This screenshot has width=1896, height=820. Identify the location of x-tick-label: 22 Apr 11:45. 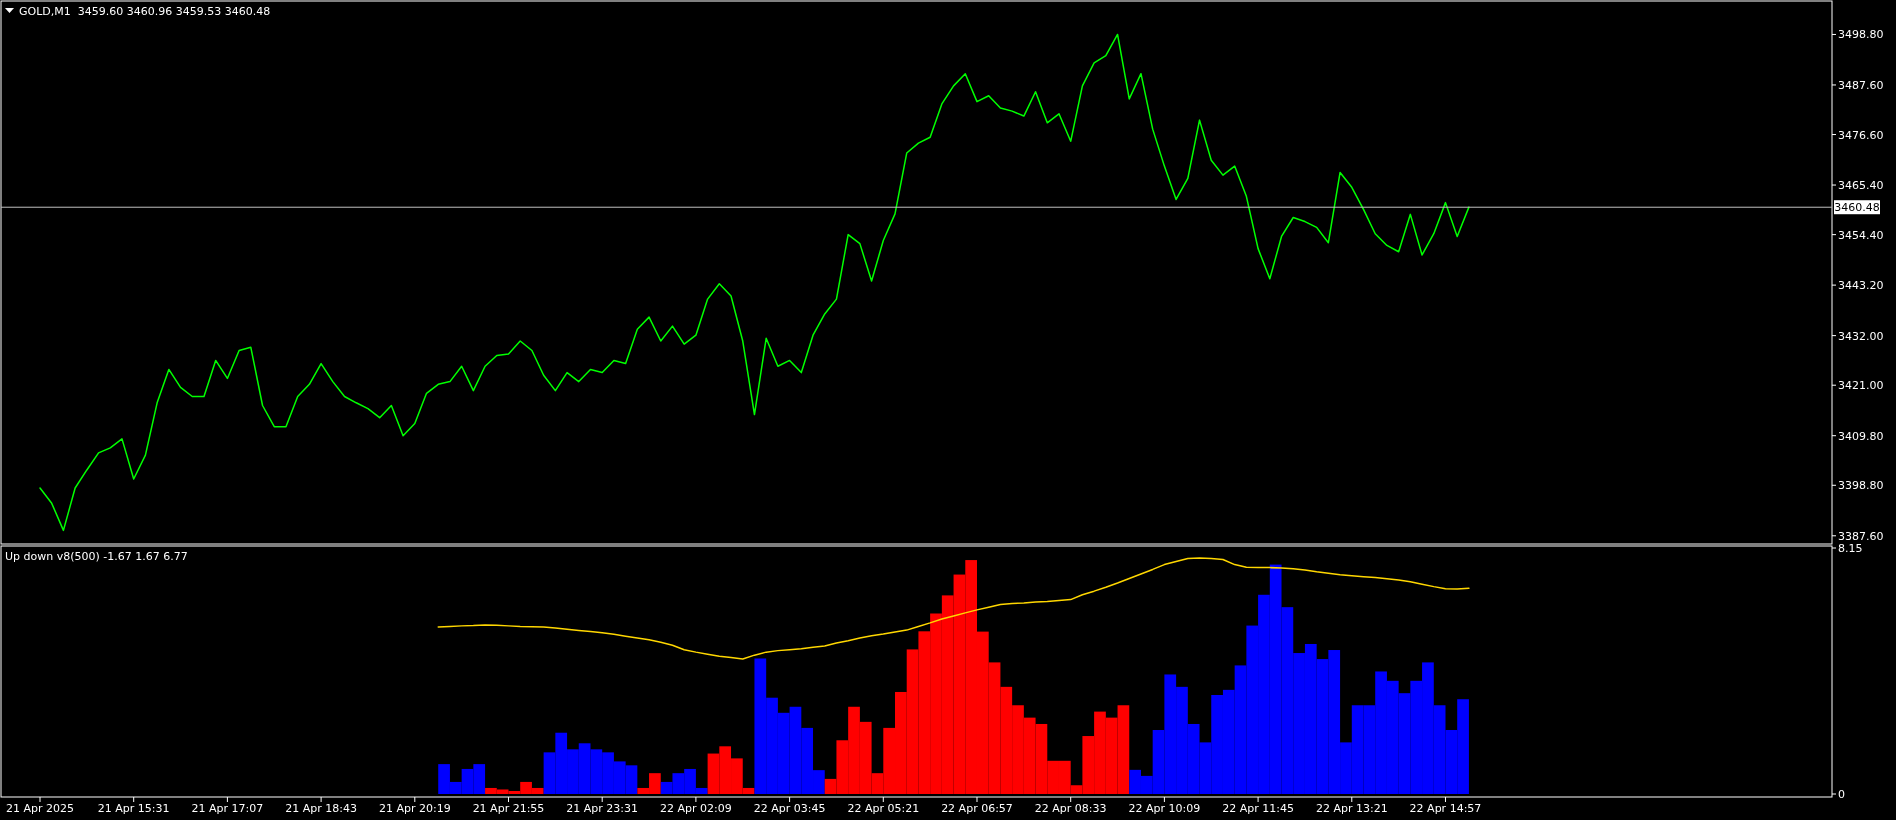
(1258, 808).